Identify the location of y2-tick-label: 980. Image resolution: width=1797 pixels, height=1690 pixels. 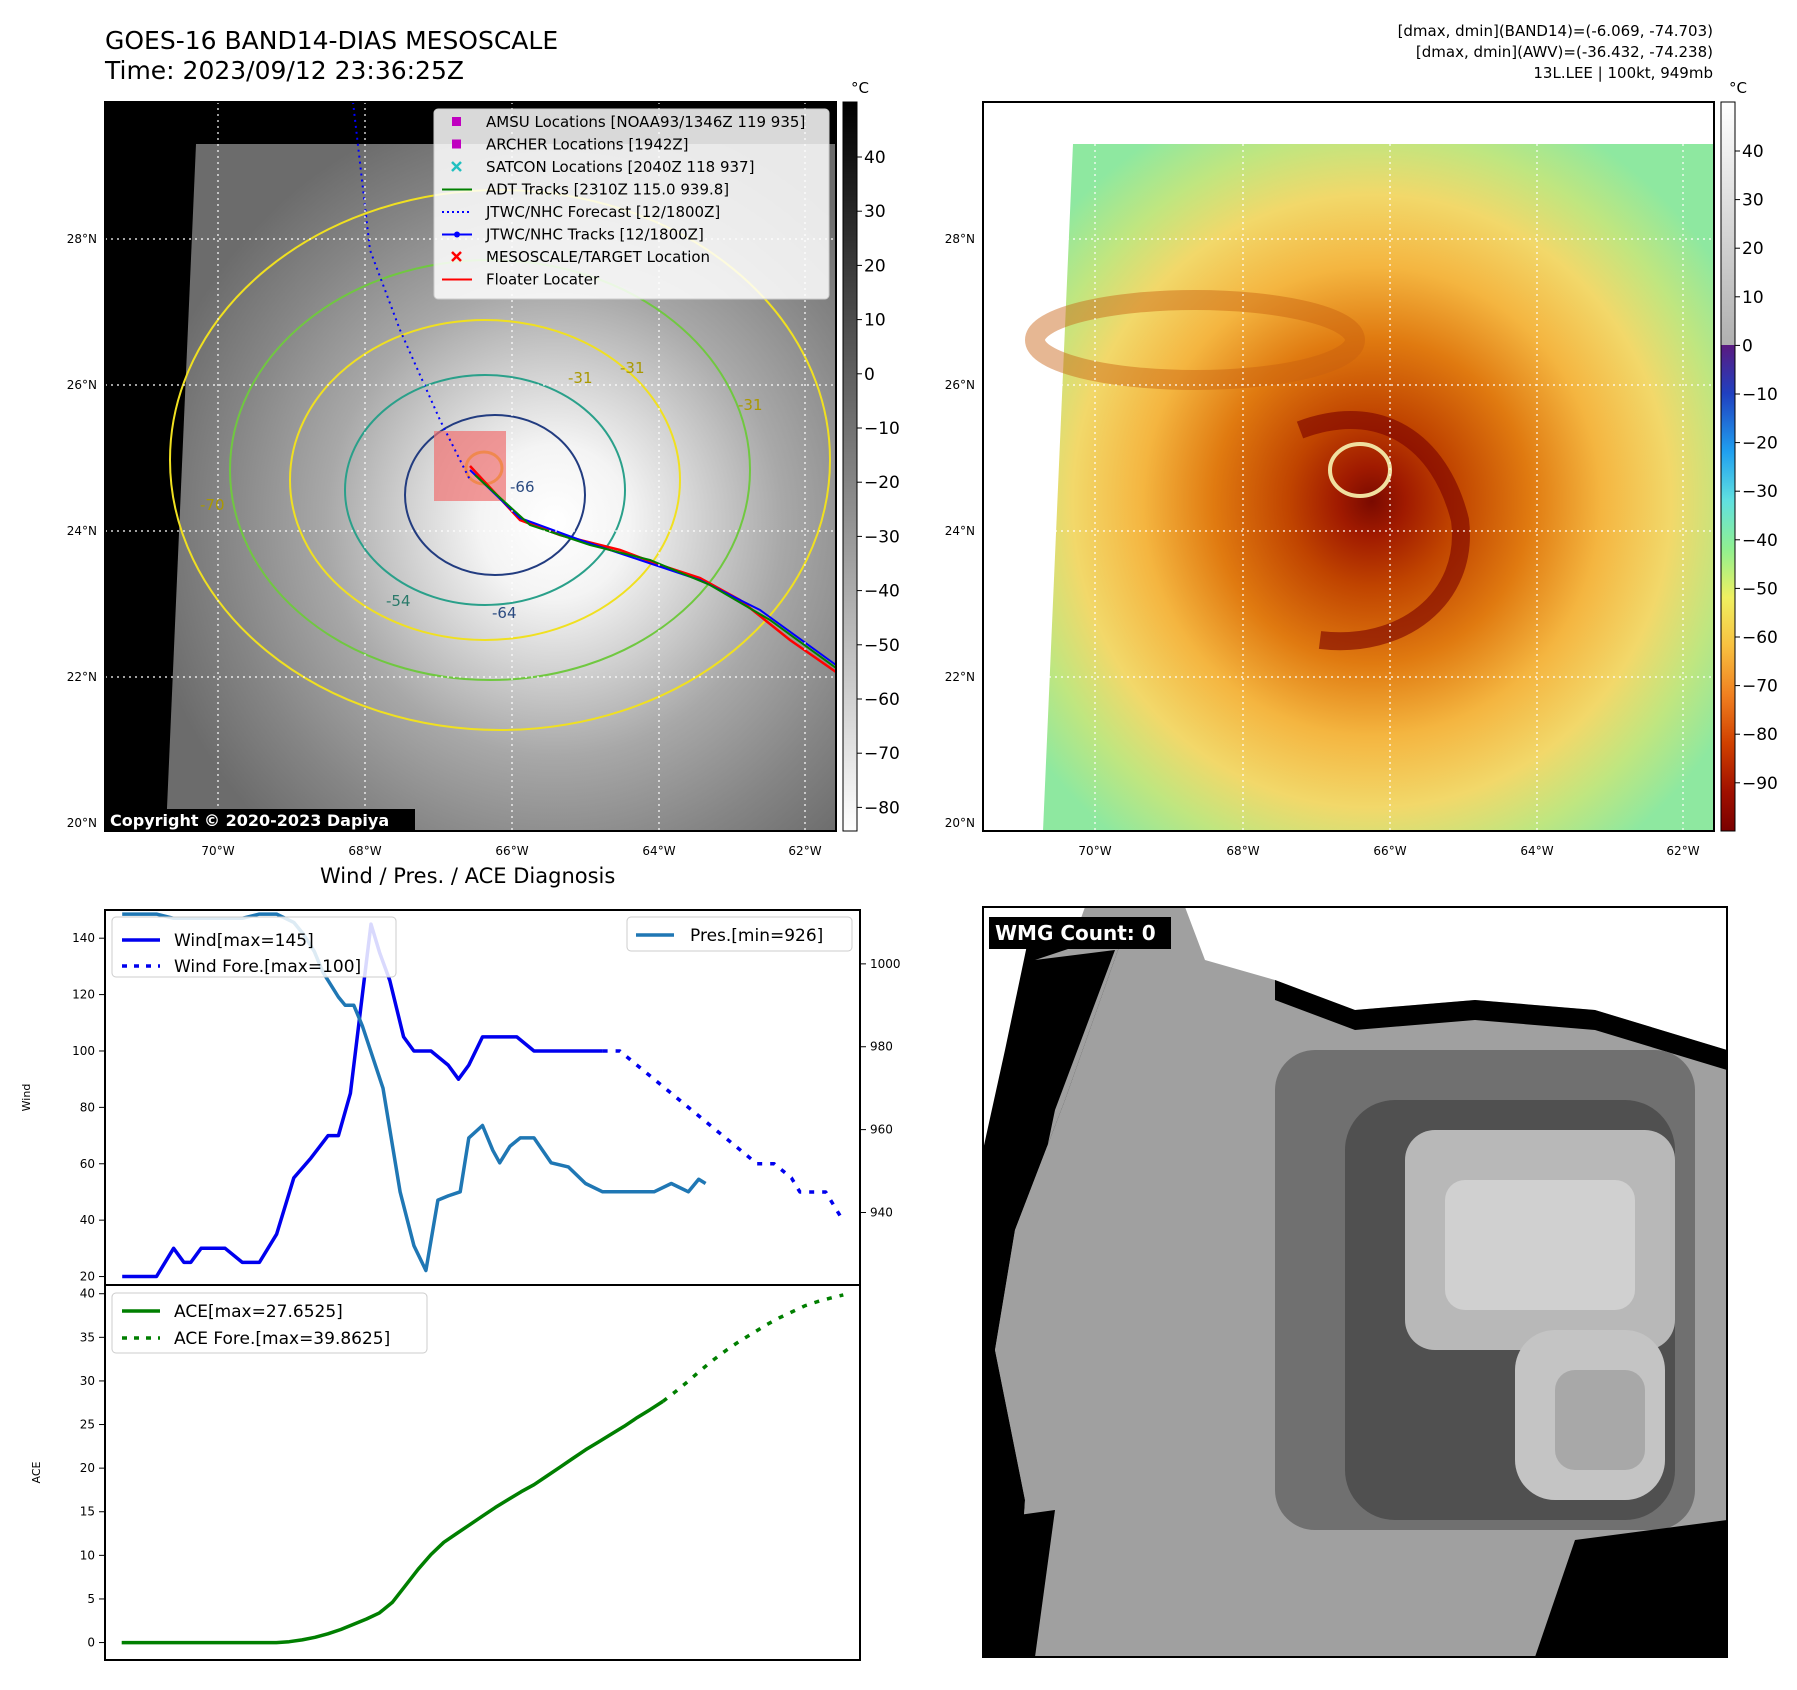
(881, 1047).